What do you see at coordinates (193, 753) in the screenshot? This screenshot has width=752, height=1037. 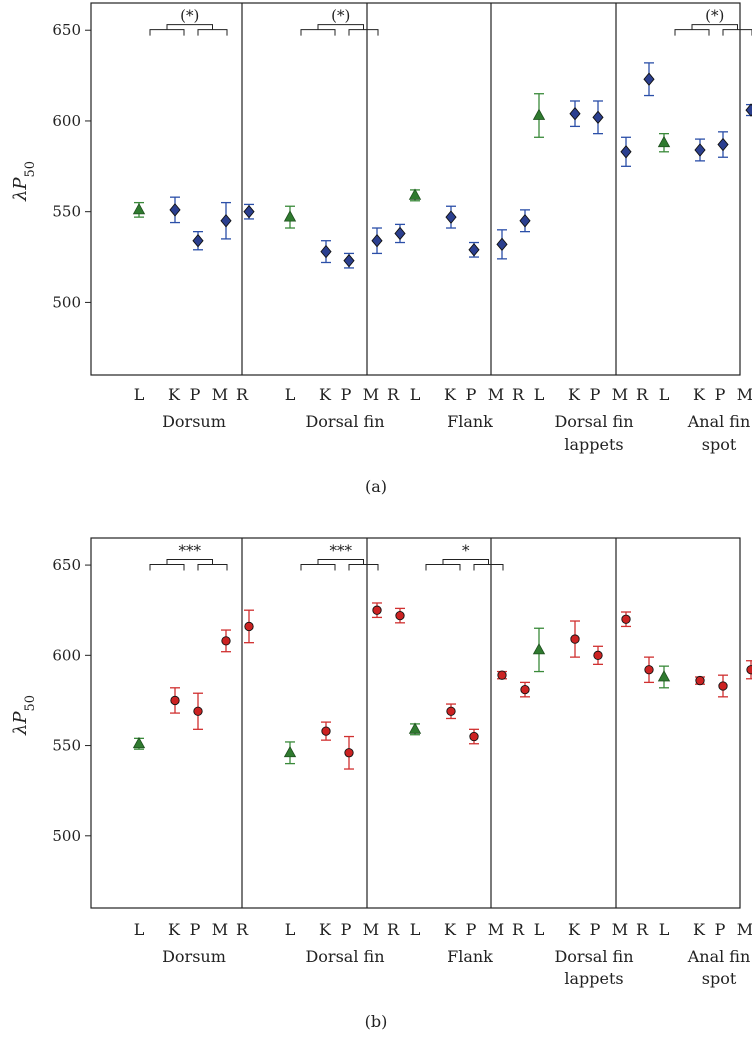 I see `region-group: L K P M R Dorsum ***` at bounding box center [193, 753].